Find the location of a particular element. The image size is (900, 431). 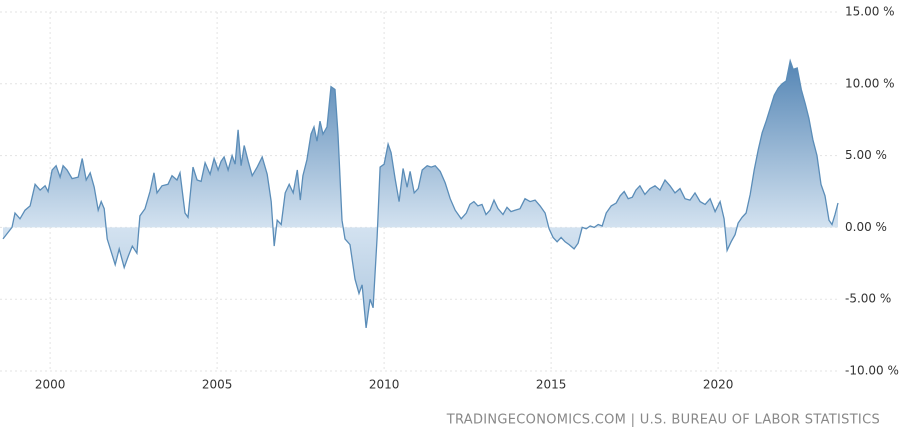

x-tick-label: 2020 is located at coordinates (718, 385).